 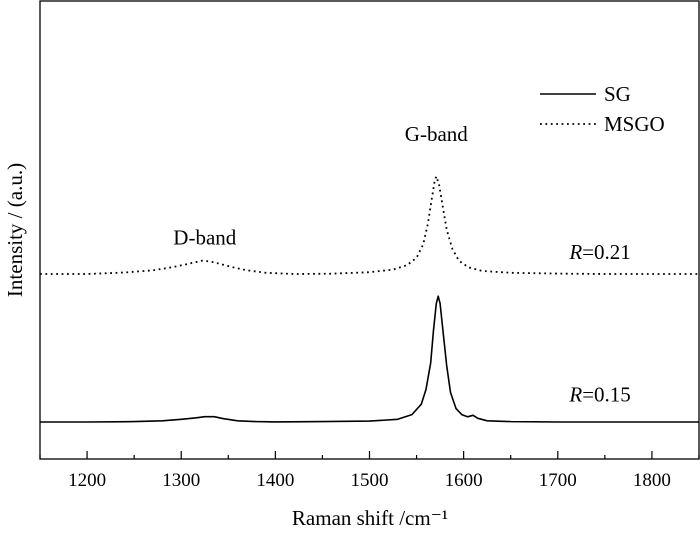 I want to click on d-band-label: D-band, so click(x=204, y=237).